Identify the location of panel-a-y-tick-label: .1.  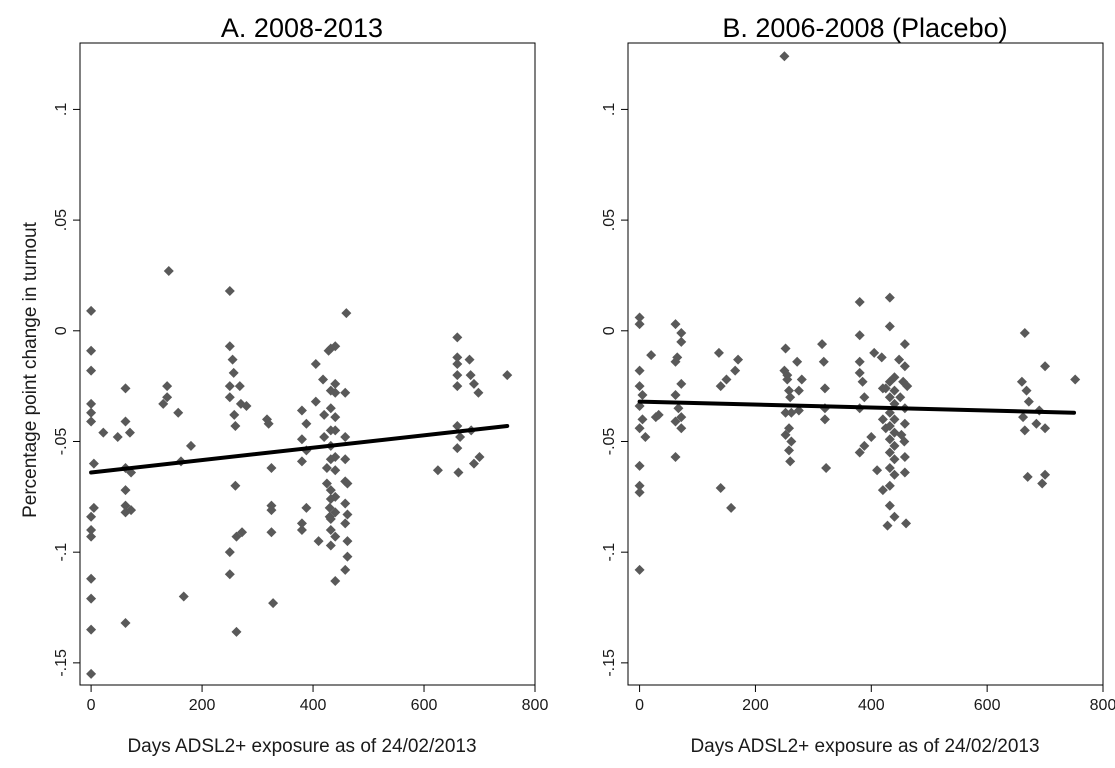
(61, 109).